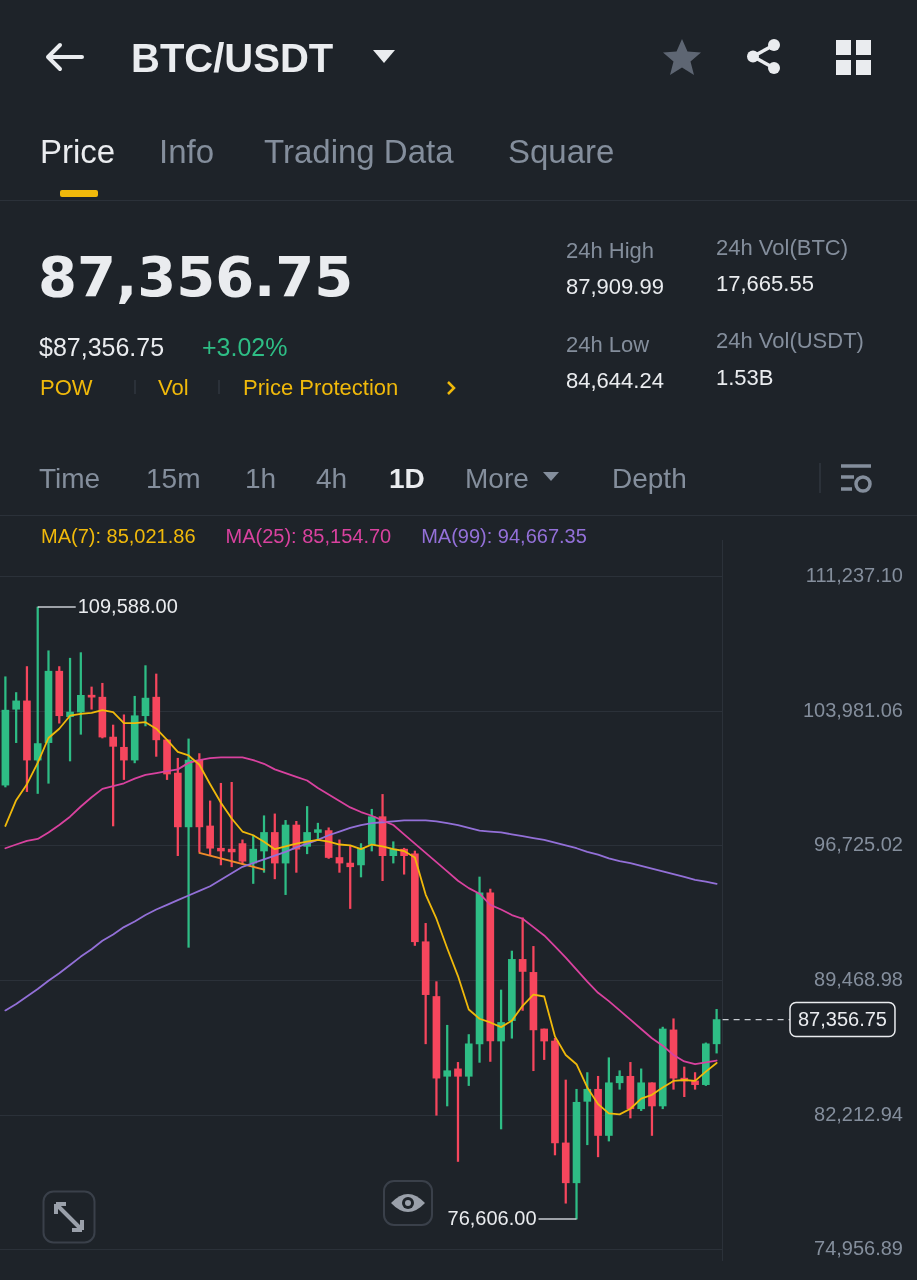 The width and height of the screenshot is (917, 1280). Describe the element at coordinates (608, 345) in the screenshot. I see `text: 24h Low` at that location.